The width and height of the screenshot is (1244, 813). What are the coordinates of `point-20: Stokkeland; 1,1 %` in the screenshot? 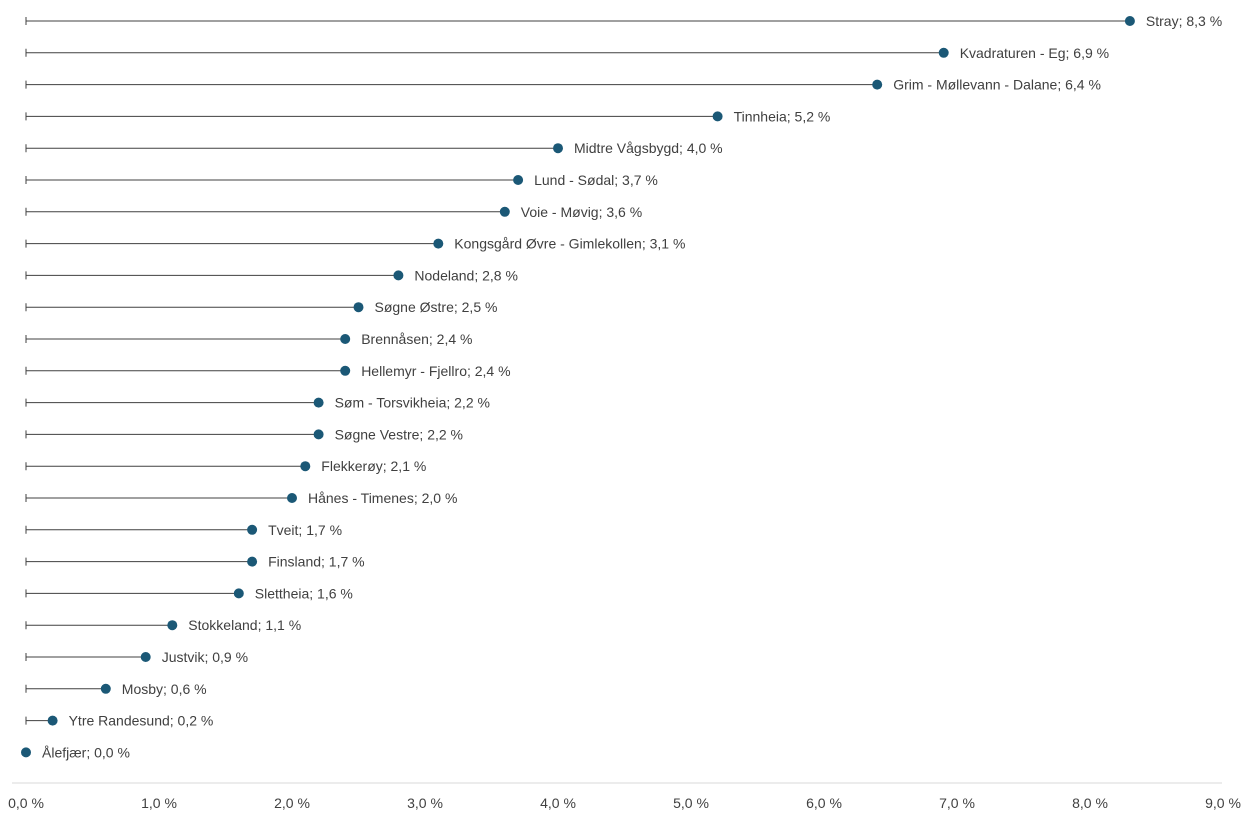 It's located at (163, 625).